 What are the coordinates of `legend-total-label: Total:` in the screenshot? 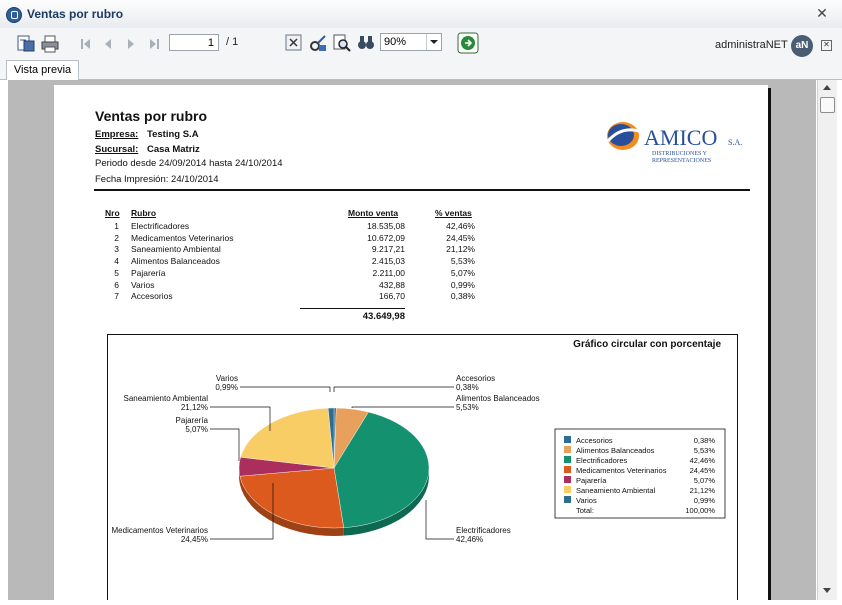 It's located at (585, 510).